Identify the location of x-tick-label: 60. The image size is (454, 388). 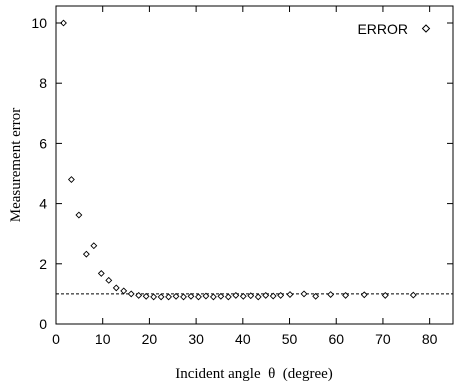
(336, 339).